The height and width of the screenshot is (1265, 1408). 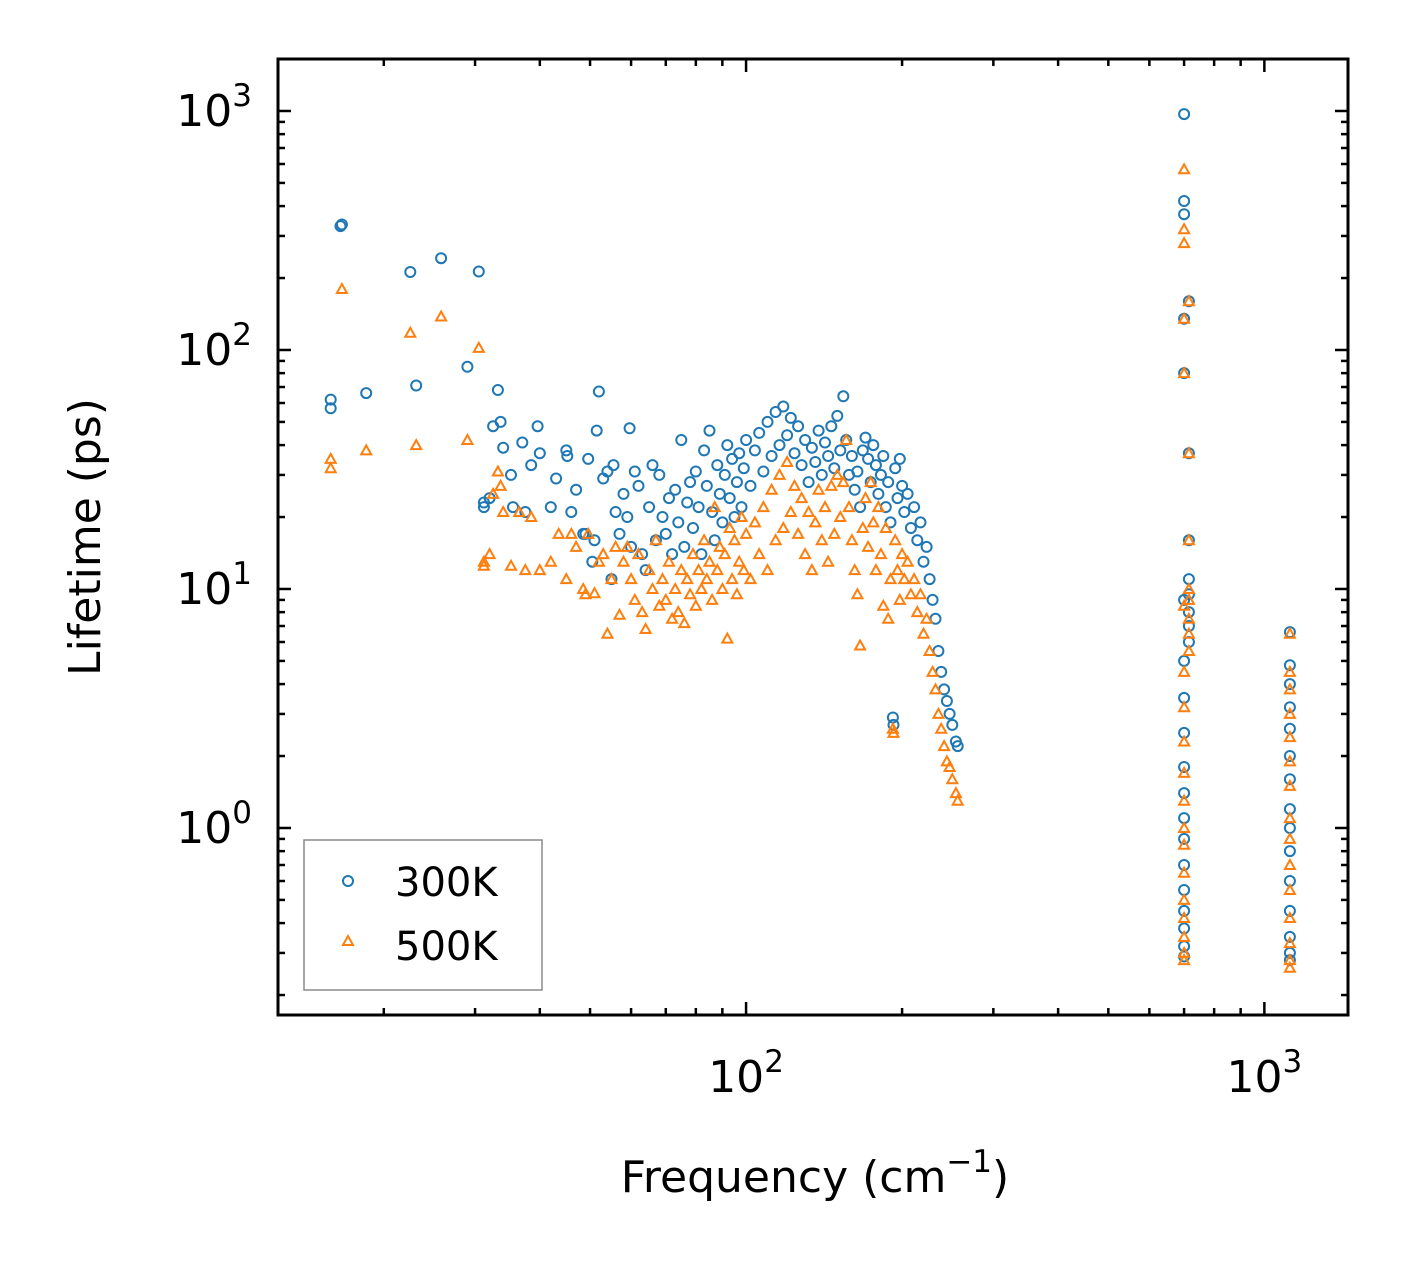 I want to click on x-axis-label-suffix: ), so click(x=1000, y=1177).